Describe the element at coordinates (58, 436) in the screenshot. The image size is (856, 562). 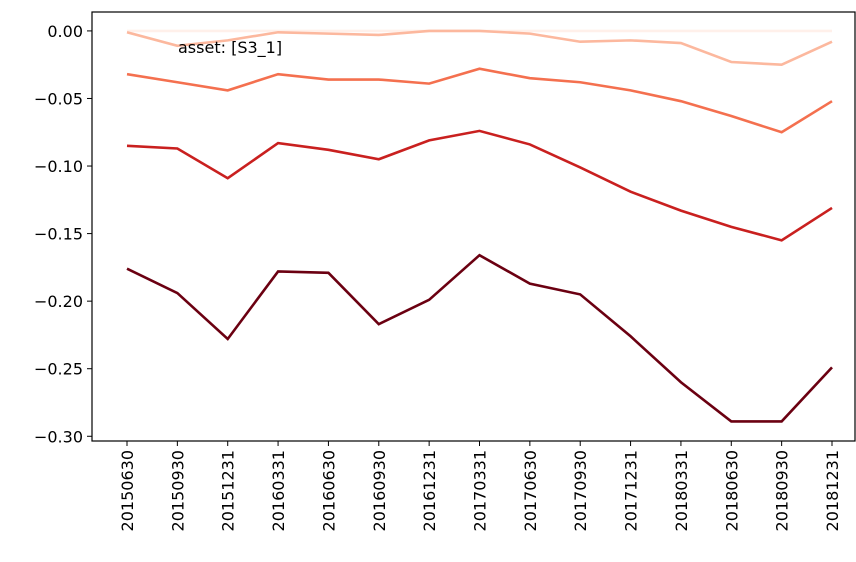
I see `y-tick-label: −0.30` at that location.